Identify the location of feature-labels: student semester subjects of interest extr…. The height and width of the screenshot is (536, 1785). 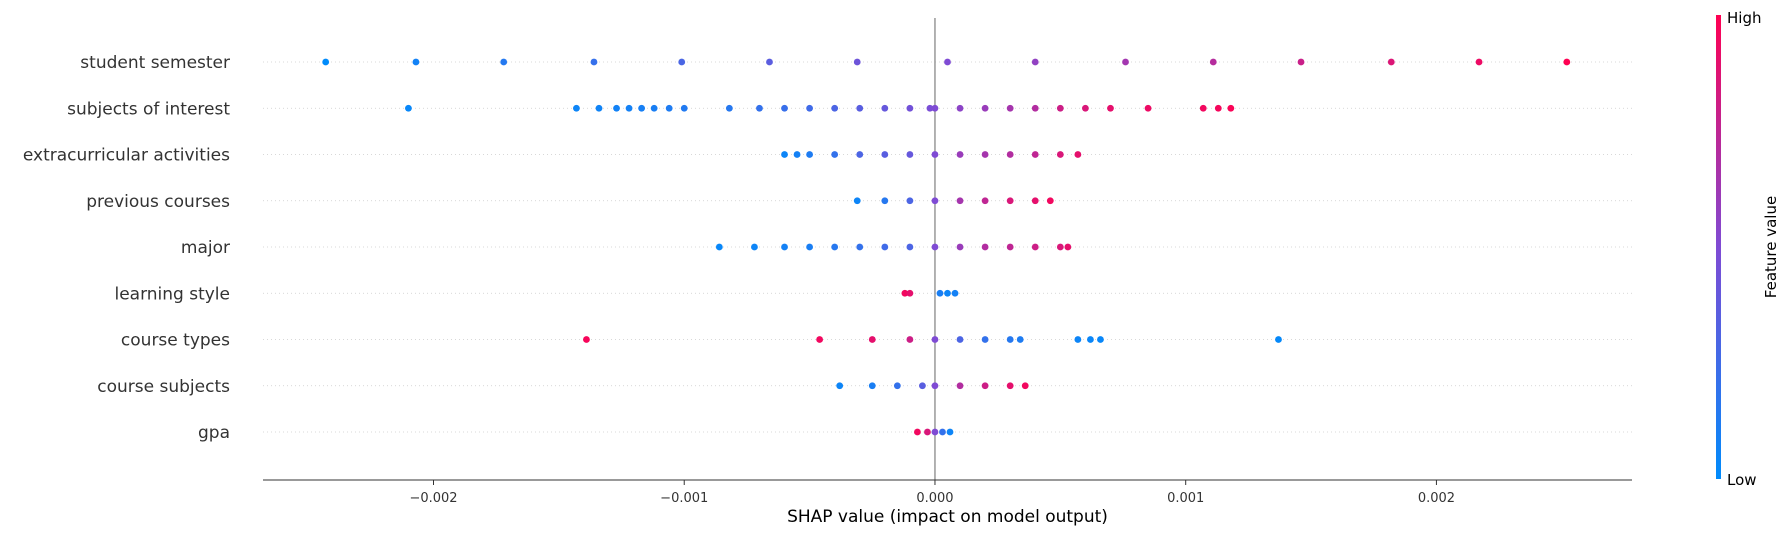
(126, 248).